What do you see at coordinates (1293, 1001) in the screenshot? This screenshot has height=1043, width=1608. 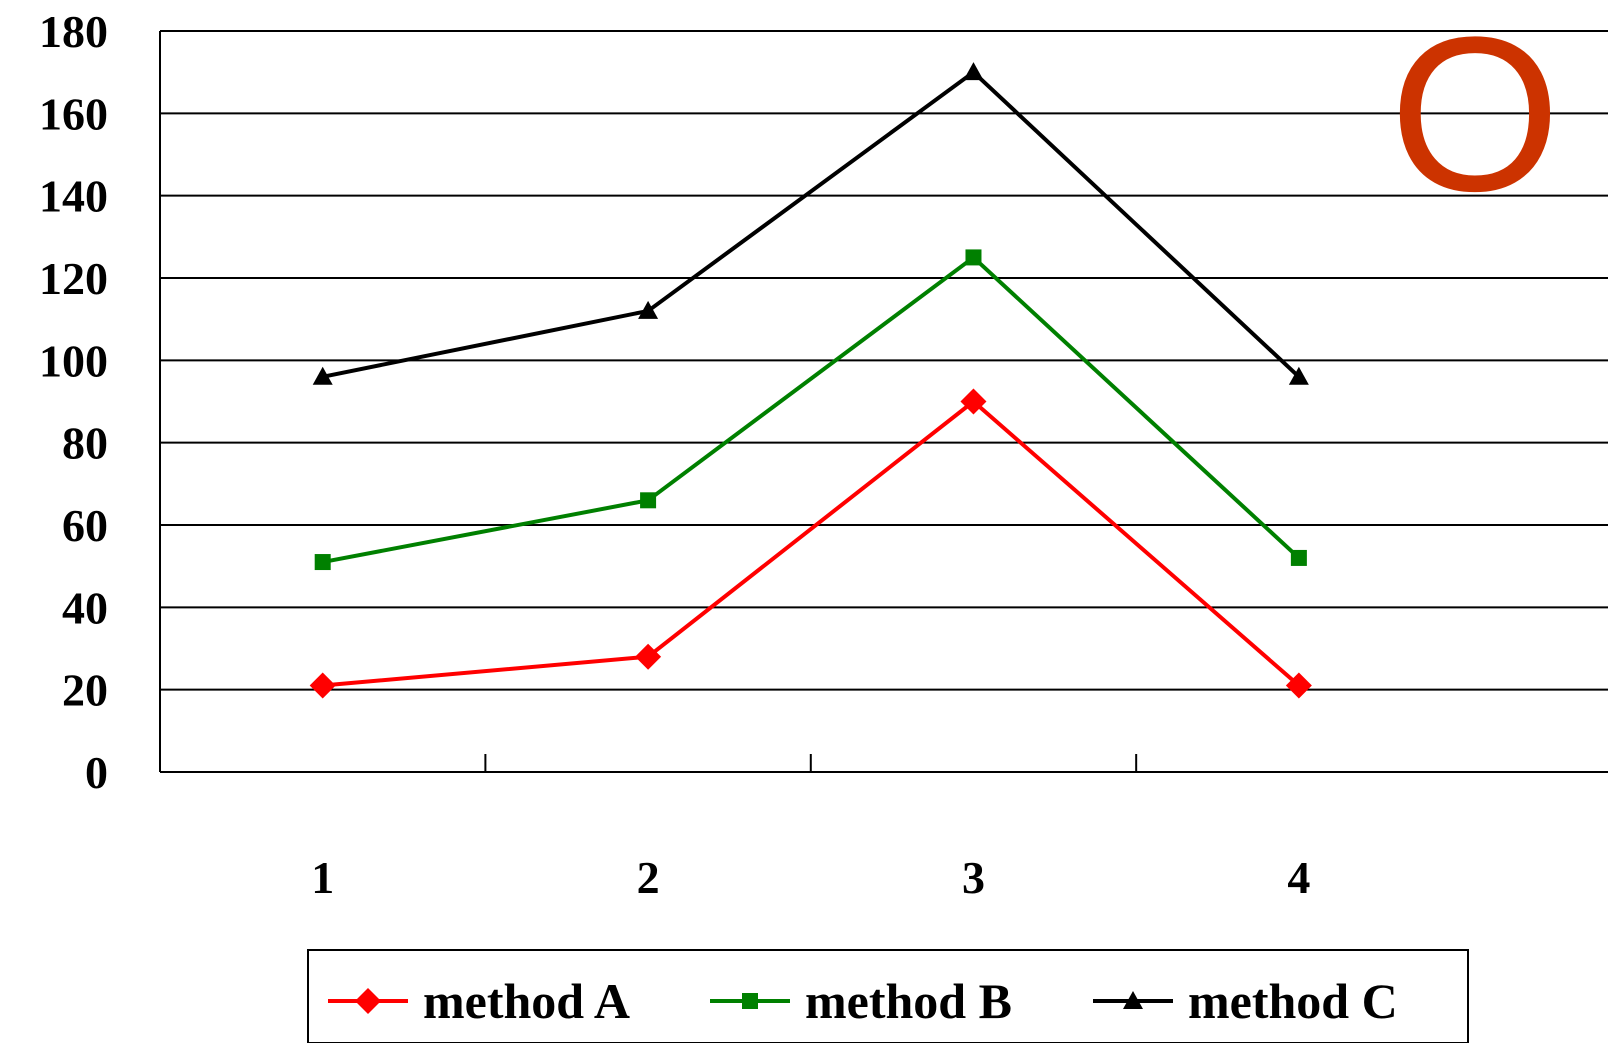 I see `legend-label: method C` at bounding box center [1293, 1001].